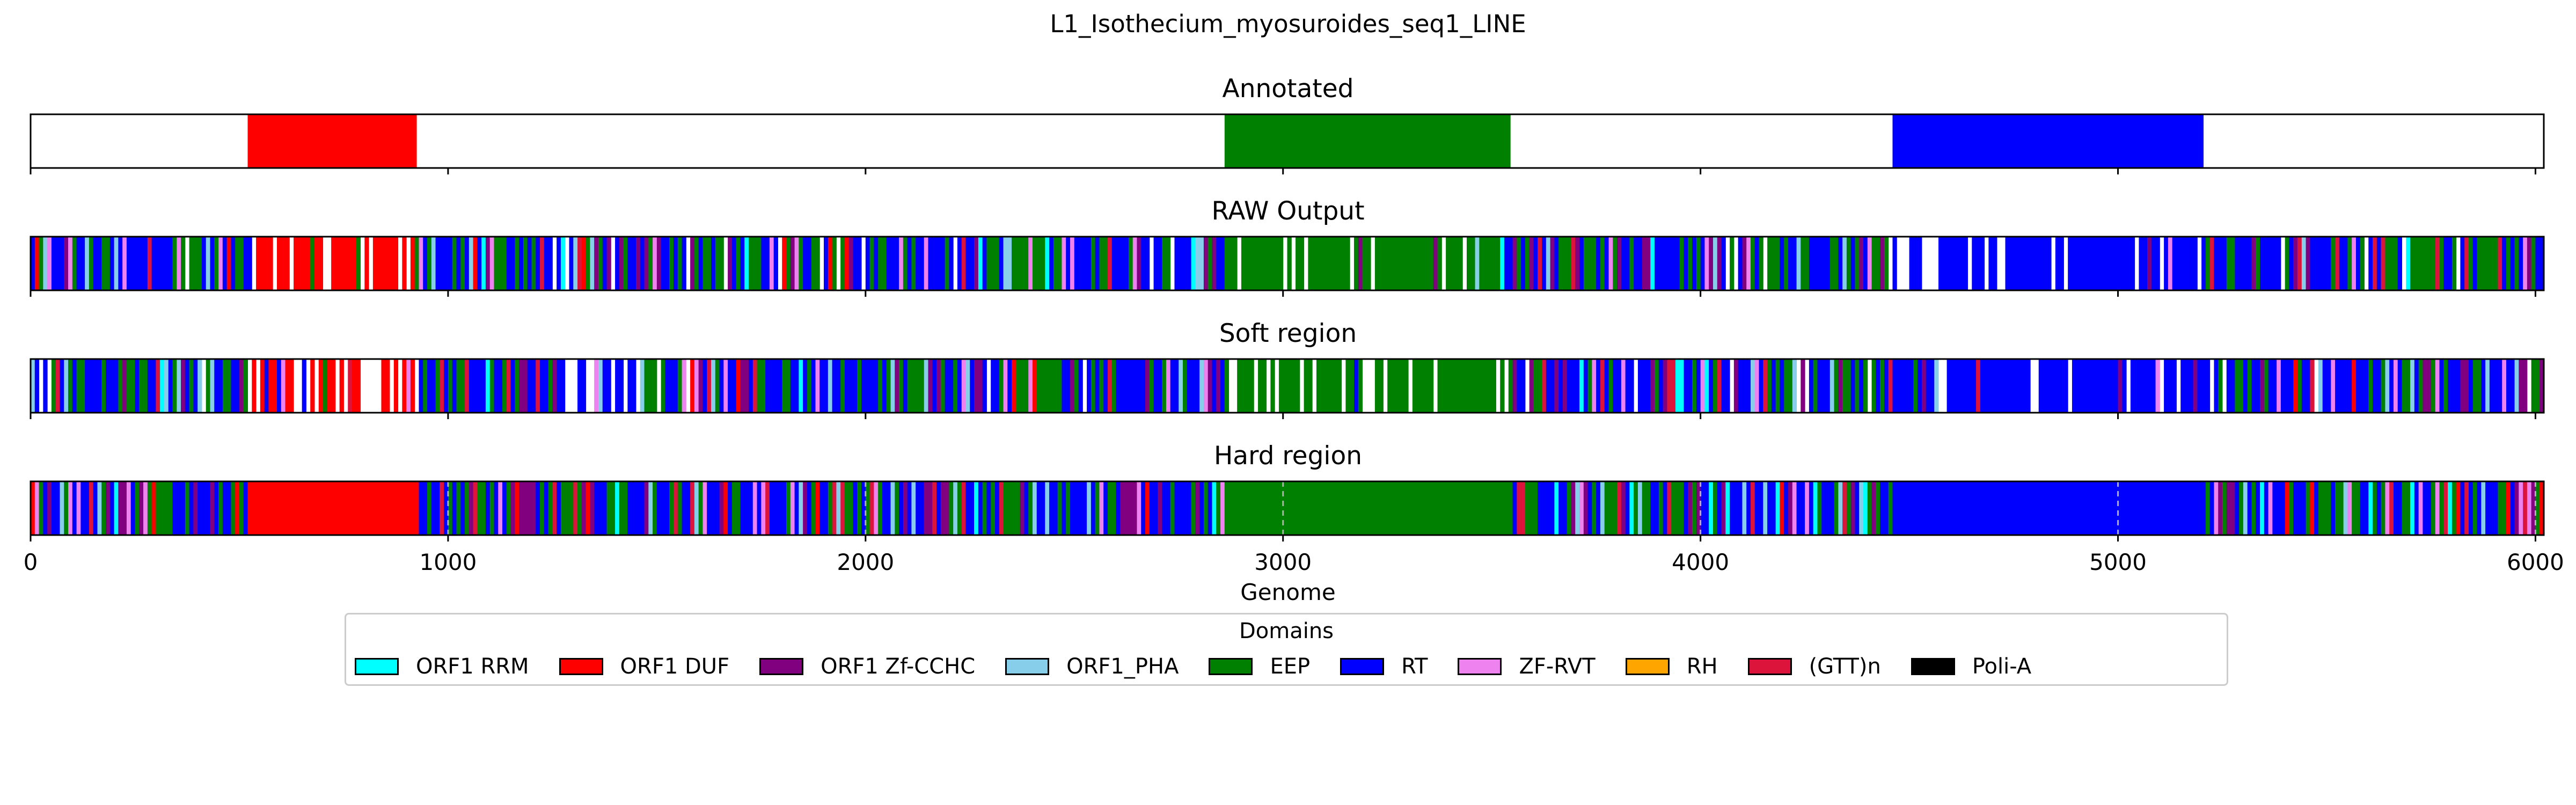 This screenshot has height=805, width=2576. I want to click on x-axis: 0 1000 2000 3000 4000 5000 6000, so click(1294, 562).